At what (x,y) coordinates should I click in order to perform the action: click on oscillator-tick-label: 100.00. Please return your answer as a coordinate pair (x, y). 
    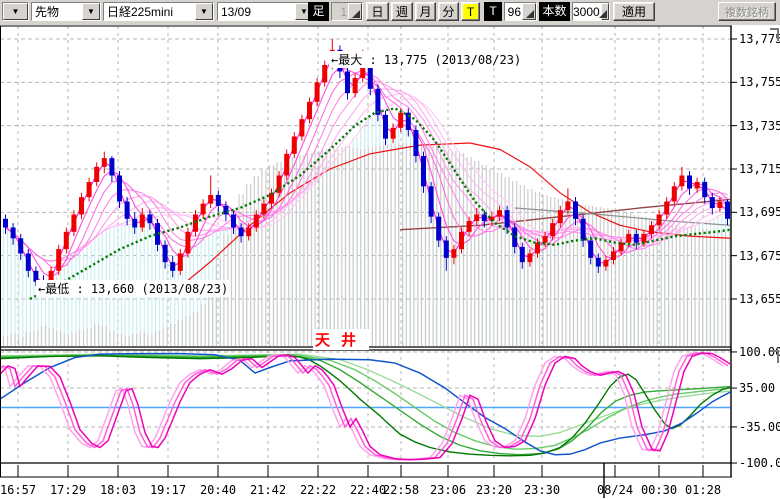
    Looking at the image, I should click on (759, 351).